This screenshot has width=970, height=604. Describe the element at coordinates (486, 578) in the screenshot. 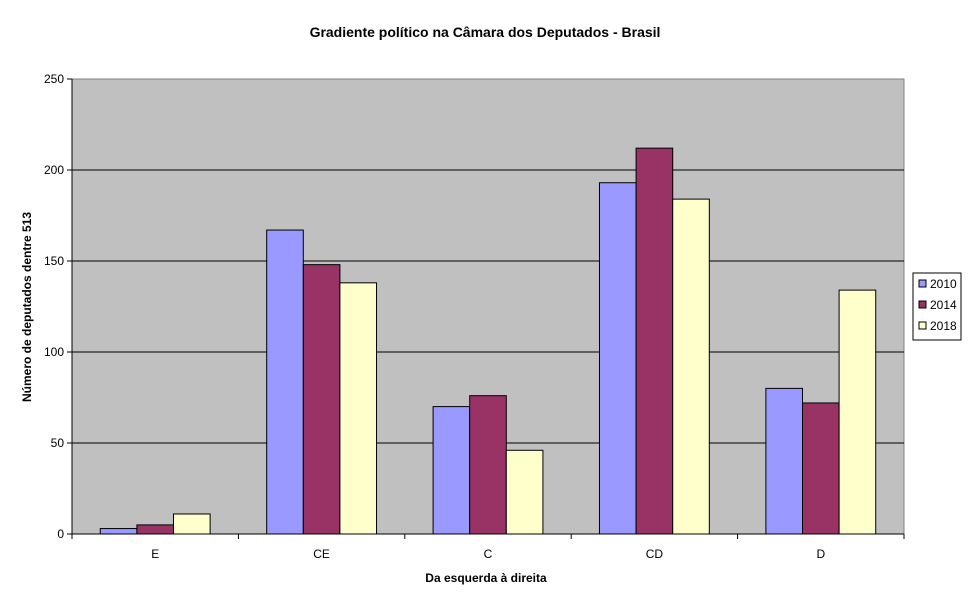

I see `x-axis-label: Da esquerda à direita` at that location.